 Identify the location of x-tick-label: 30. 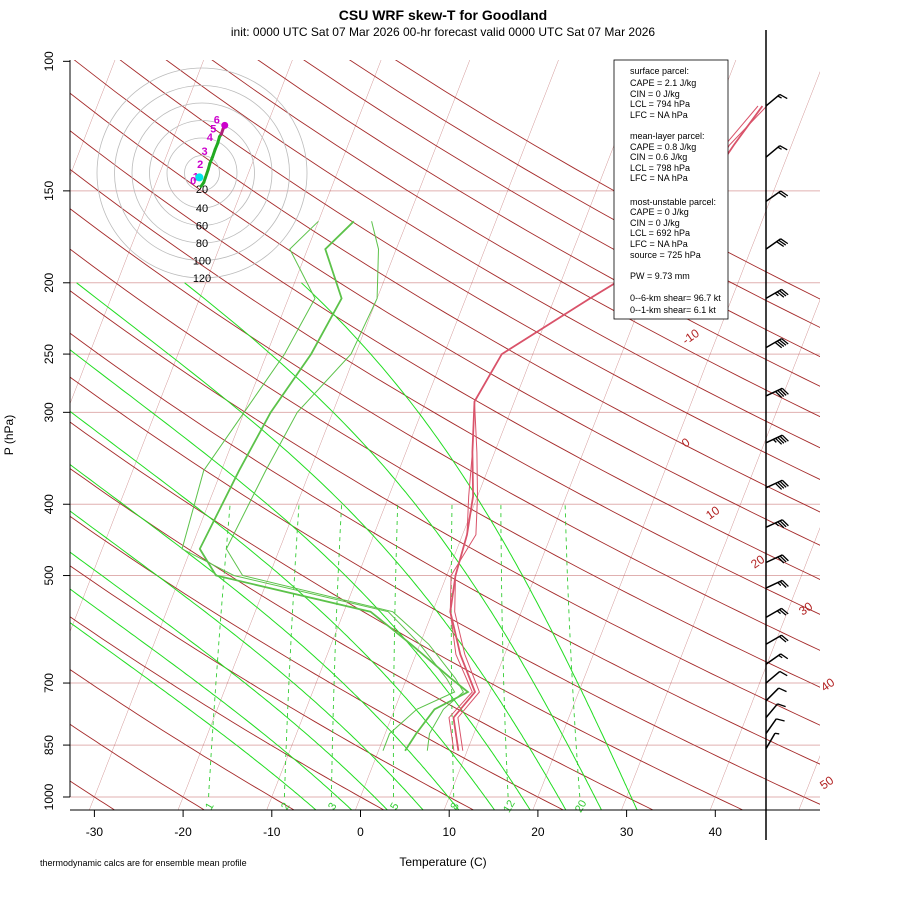
(627, 832).